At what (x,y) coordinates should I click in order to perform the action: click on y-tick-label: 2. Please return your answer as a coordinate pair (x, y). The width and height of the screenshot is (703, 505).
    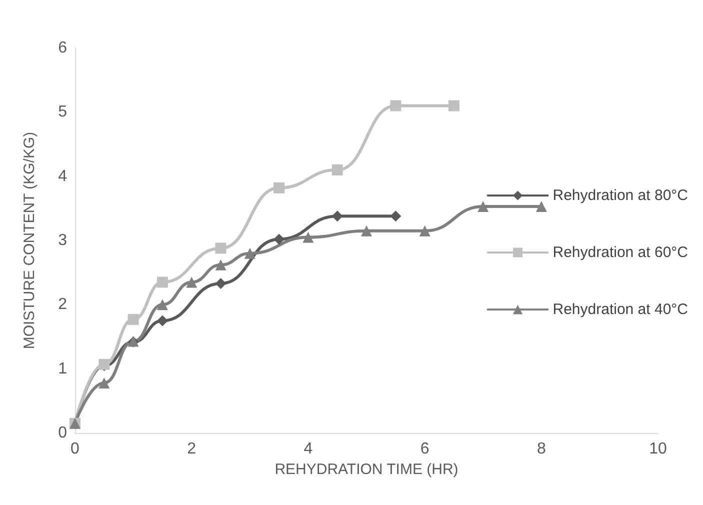
    Looking at the image, I should click on (63, 305).